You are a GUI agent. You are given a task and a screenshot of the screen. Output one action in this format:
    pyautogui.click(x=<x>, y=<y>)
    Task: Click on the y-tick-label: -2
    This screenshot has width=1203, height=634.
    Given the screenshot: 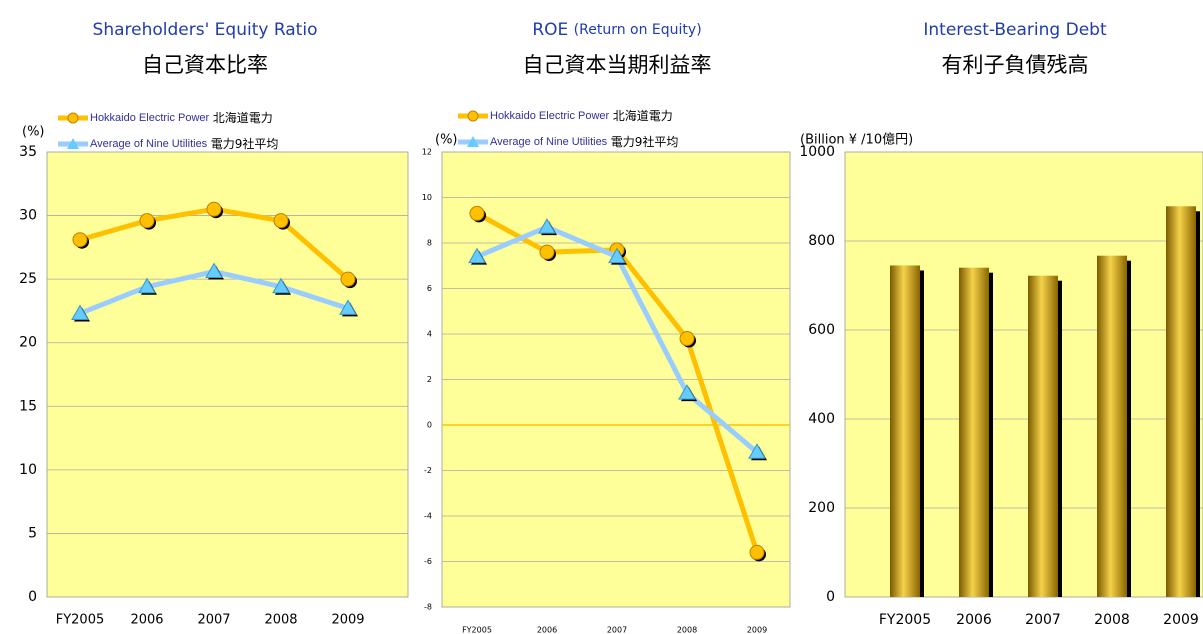 What is the action you would take?
    pyautogui.click(x=428, y=470)
    